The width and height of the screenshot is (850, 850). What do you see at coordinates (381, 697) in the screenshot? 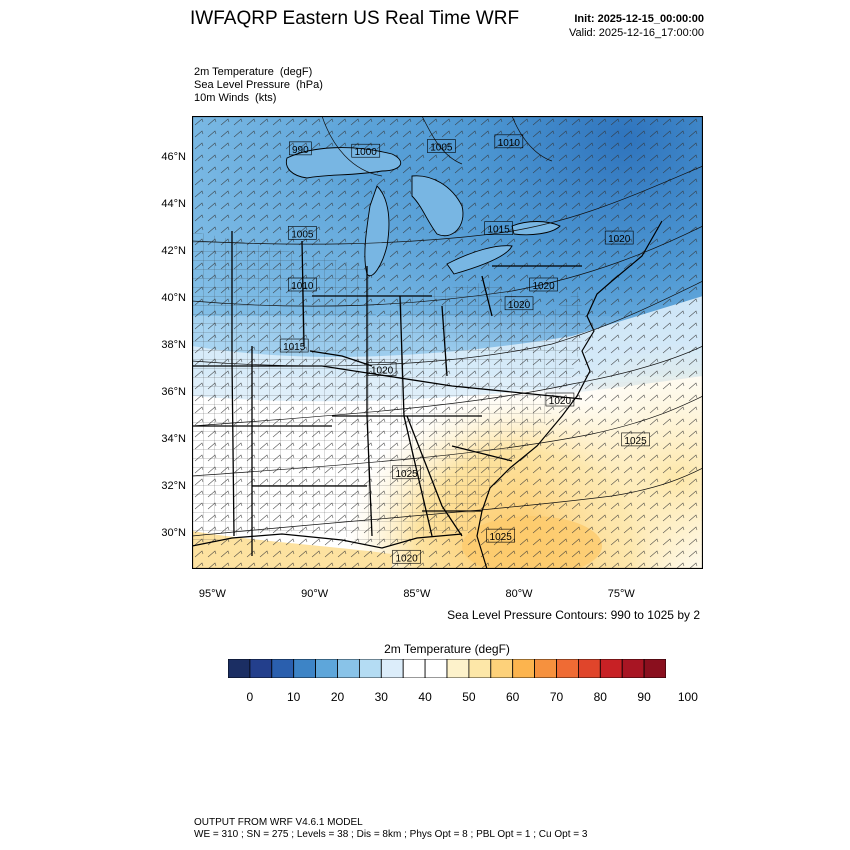
I see `colorbar-tick-label: 30` at bounding box center [381, 697].